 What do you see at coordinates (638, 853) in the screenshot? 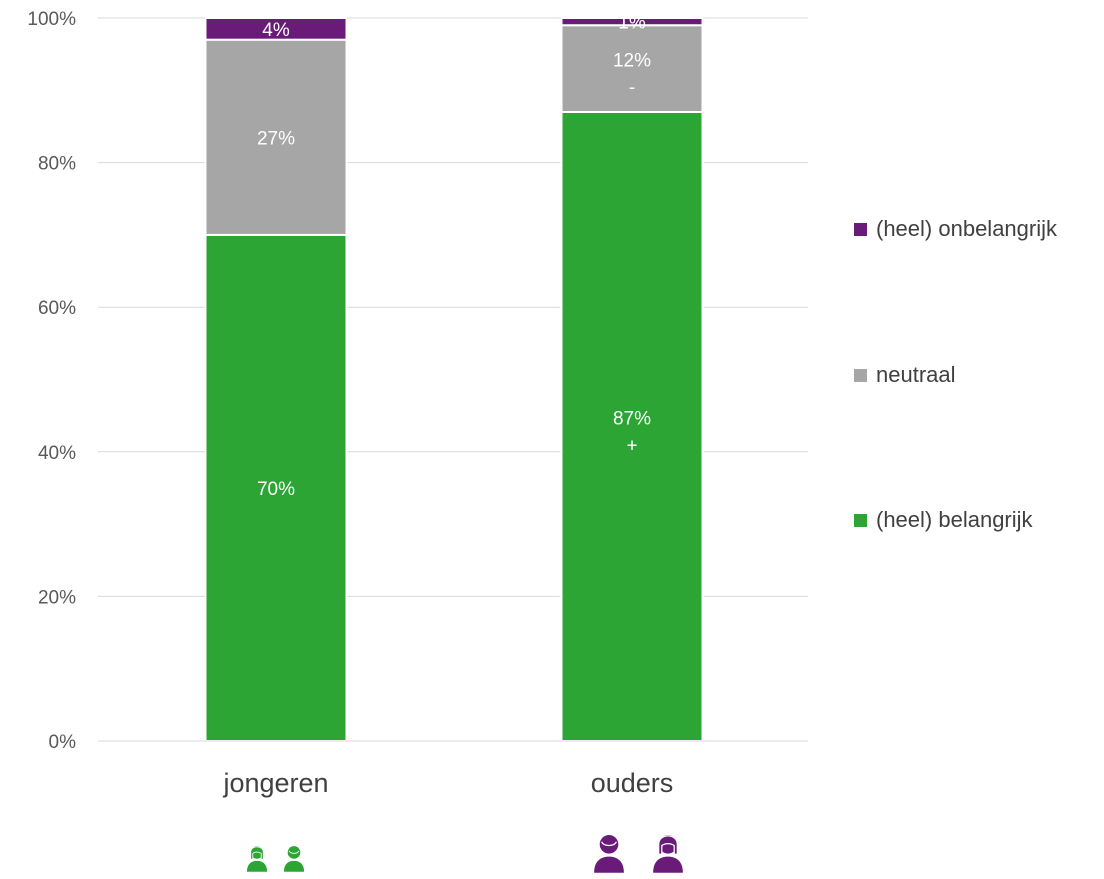
I see `parents-icon` at bounding box center [638, 853].